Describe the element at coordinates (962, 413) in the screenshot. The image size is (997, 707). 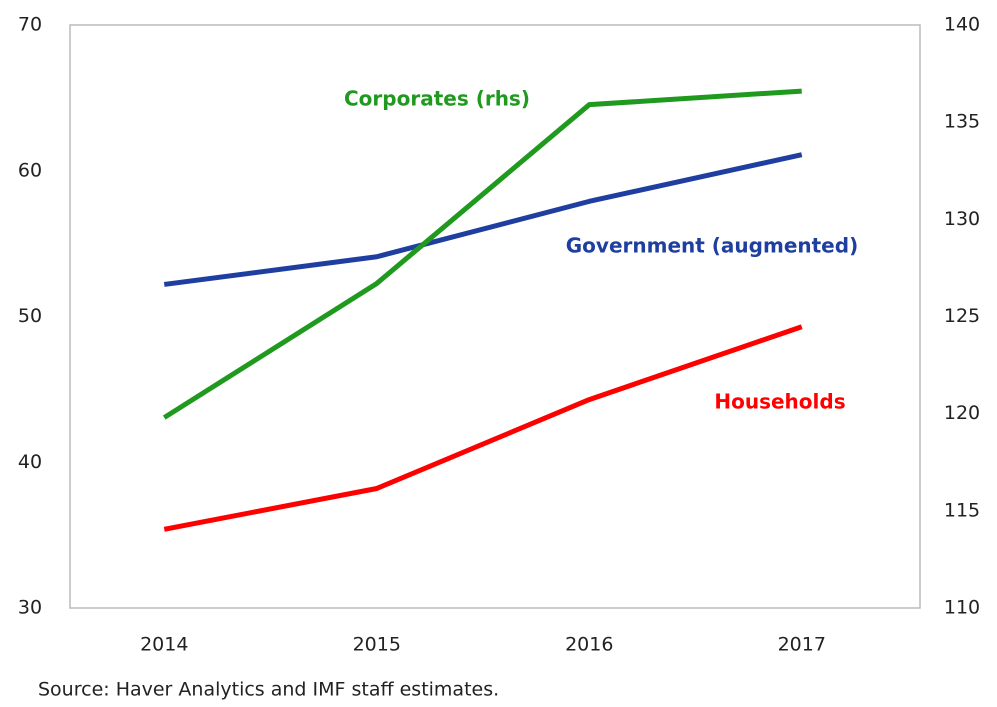
I see `y2-tick-label: 120` at that location.